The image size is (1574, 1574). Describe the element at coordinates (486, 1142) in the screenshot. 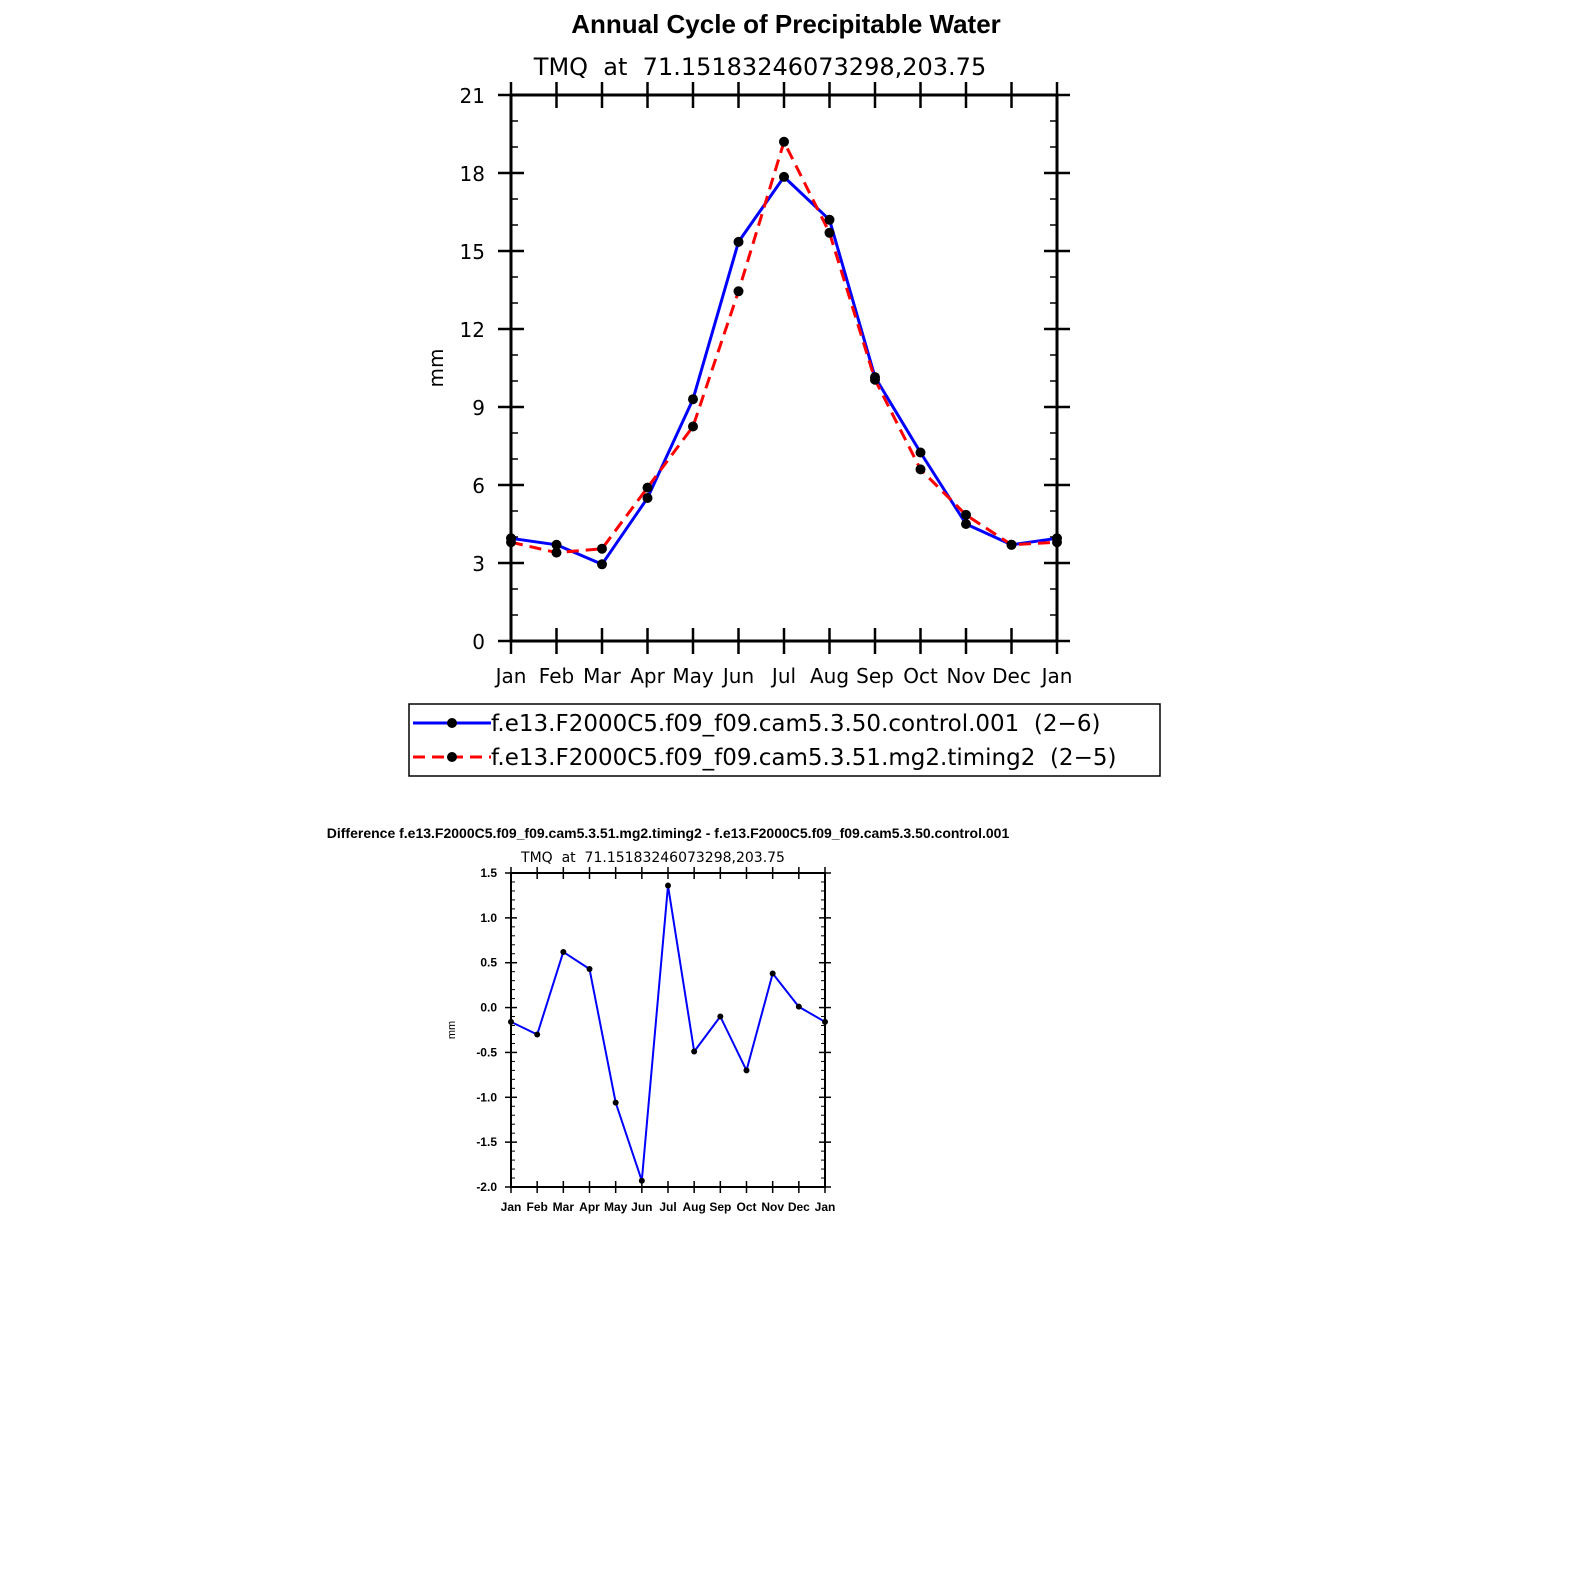

I see `chart2-ytick-label: -1.5` at that location.